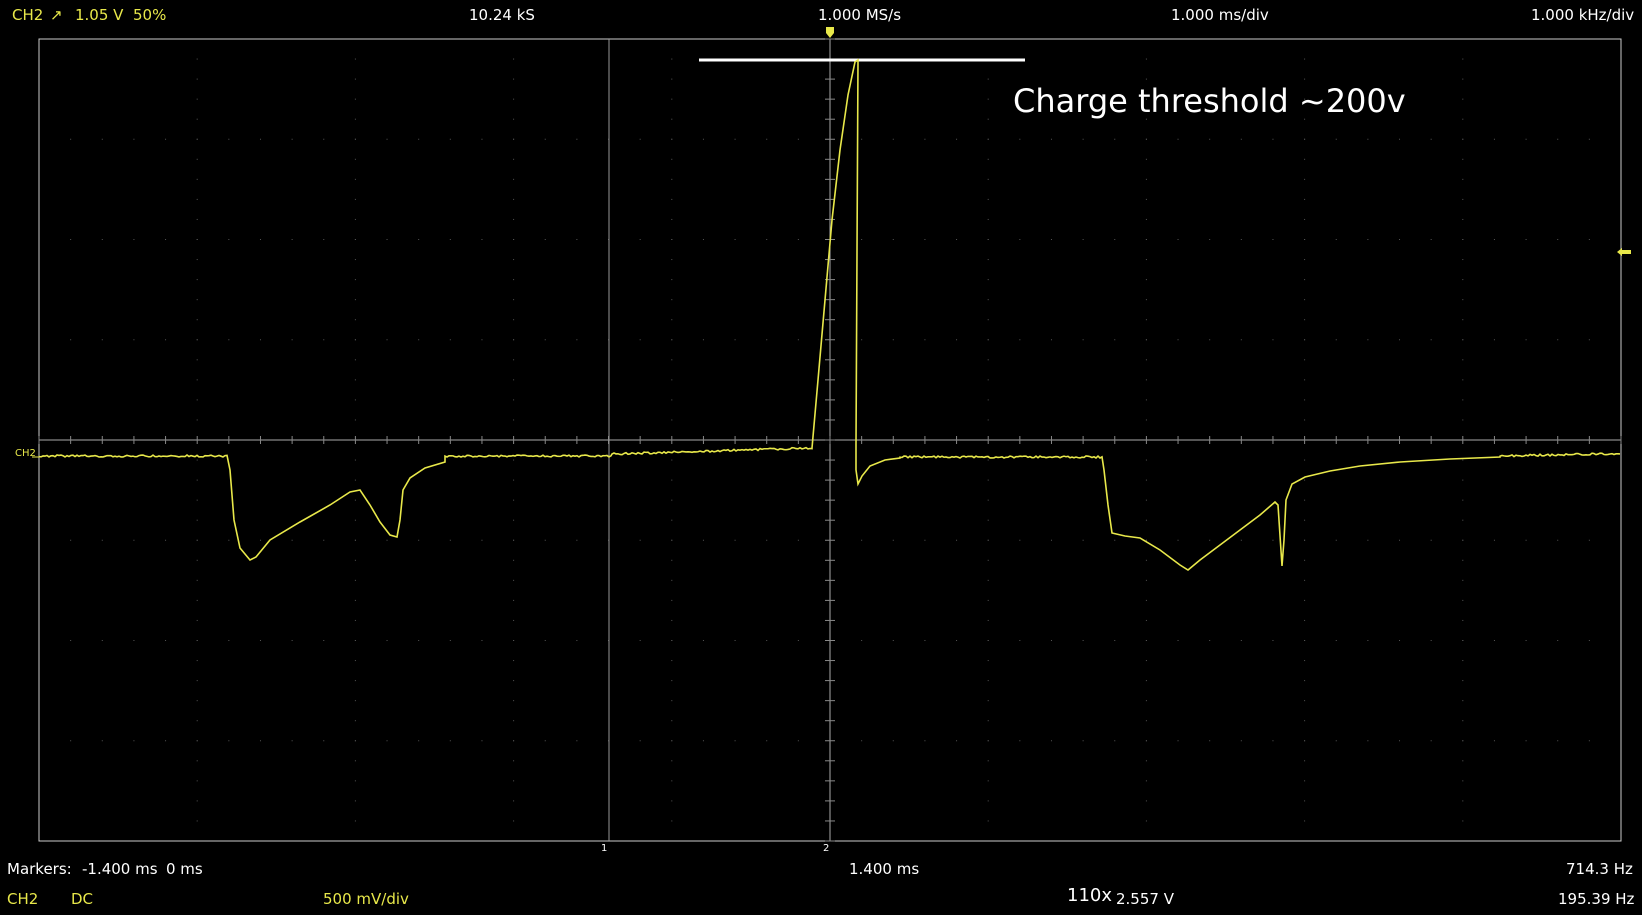 The height and width of the screenshot is (915, 1642). I want to click on volts-per-div: 500 mV/div, so click(366, 899).